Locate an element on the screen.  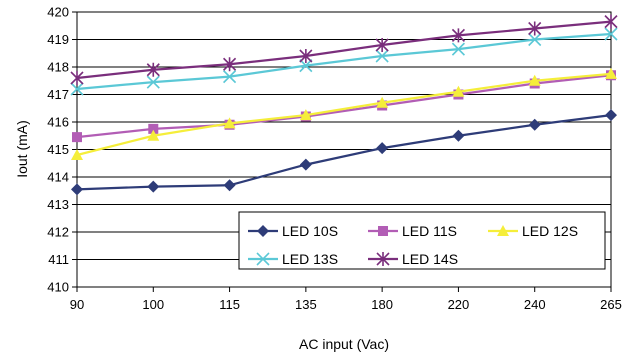
y-tick-label: 416 is located at coordinates (58, 122).